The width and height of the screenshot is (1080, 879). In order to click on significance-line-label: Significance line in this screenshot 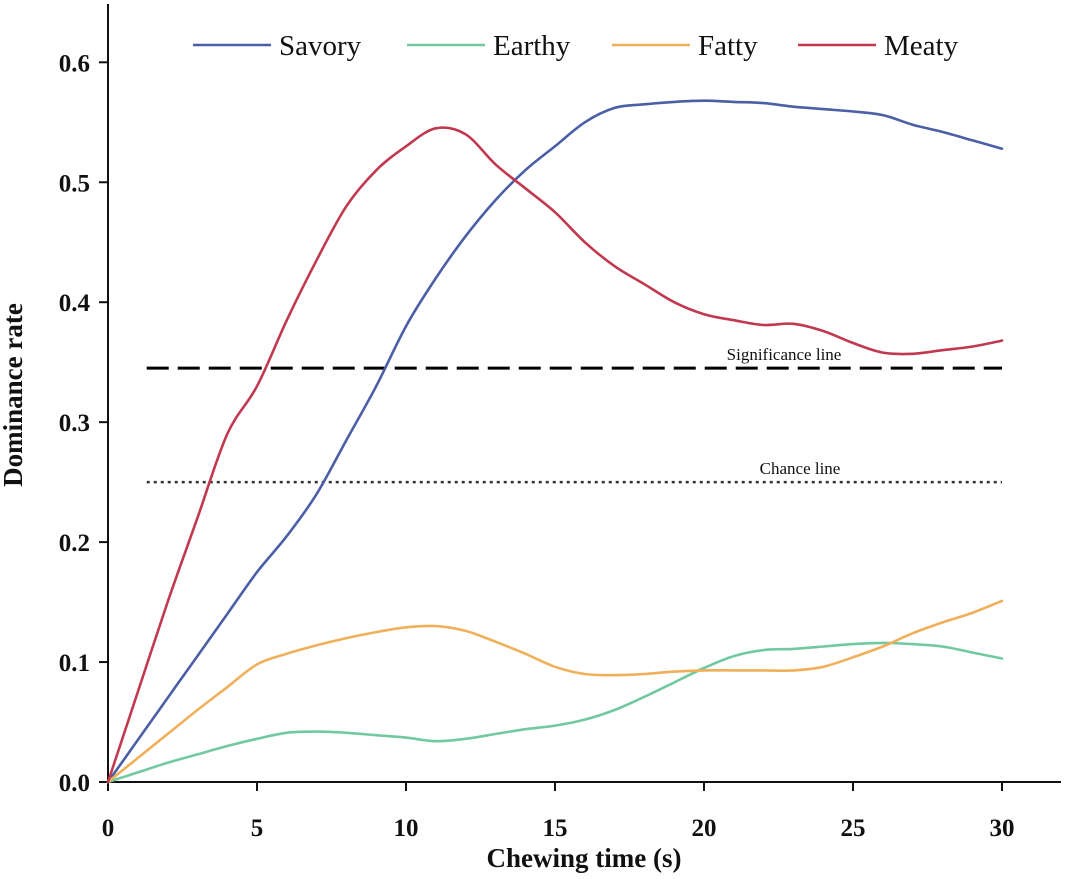, I will do `click(784, 354)`.